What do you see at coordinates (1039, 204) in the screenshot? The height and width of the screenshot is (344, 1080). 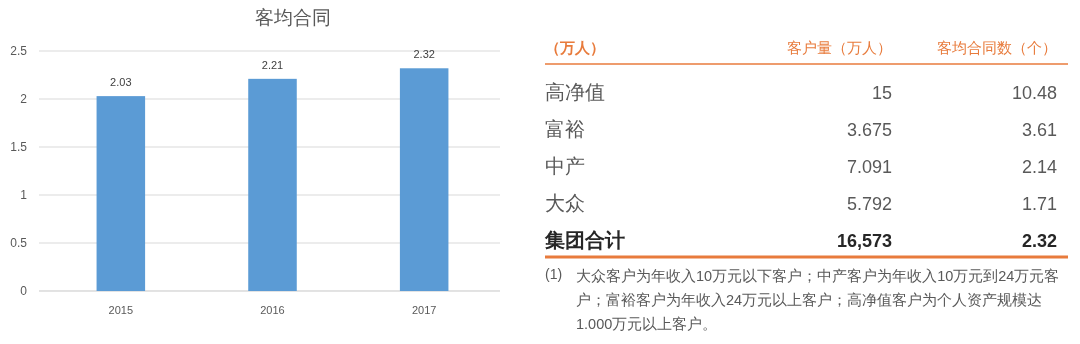 I see `text: 1.71` at bounding box center [1039, 204].